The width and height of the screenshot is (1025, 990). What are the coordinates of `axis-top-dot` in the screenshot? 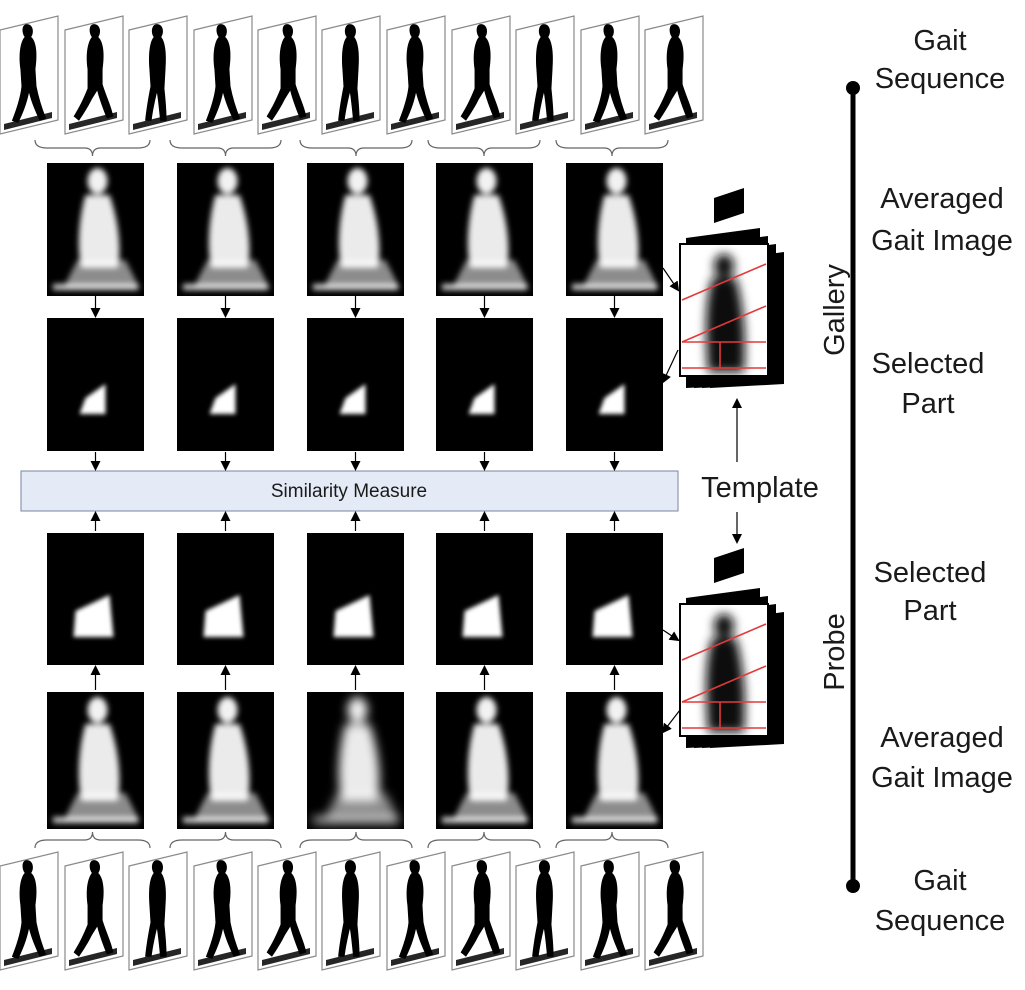 It's located at (853, 88).